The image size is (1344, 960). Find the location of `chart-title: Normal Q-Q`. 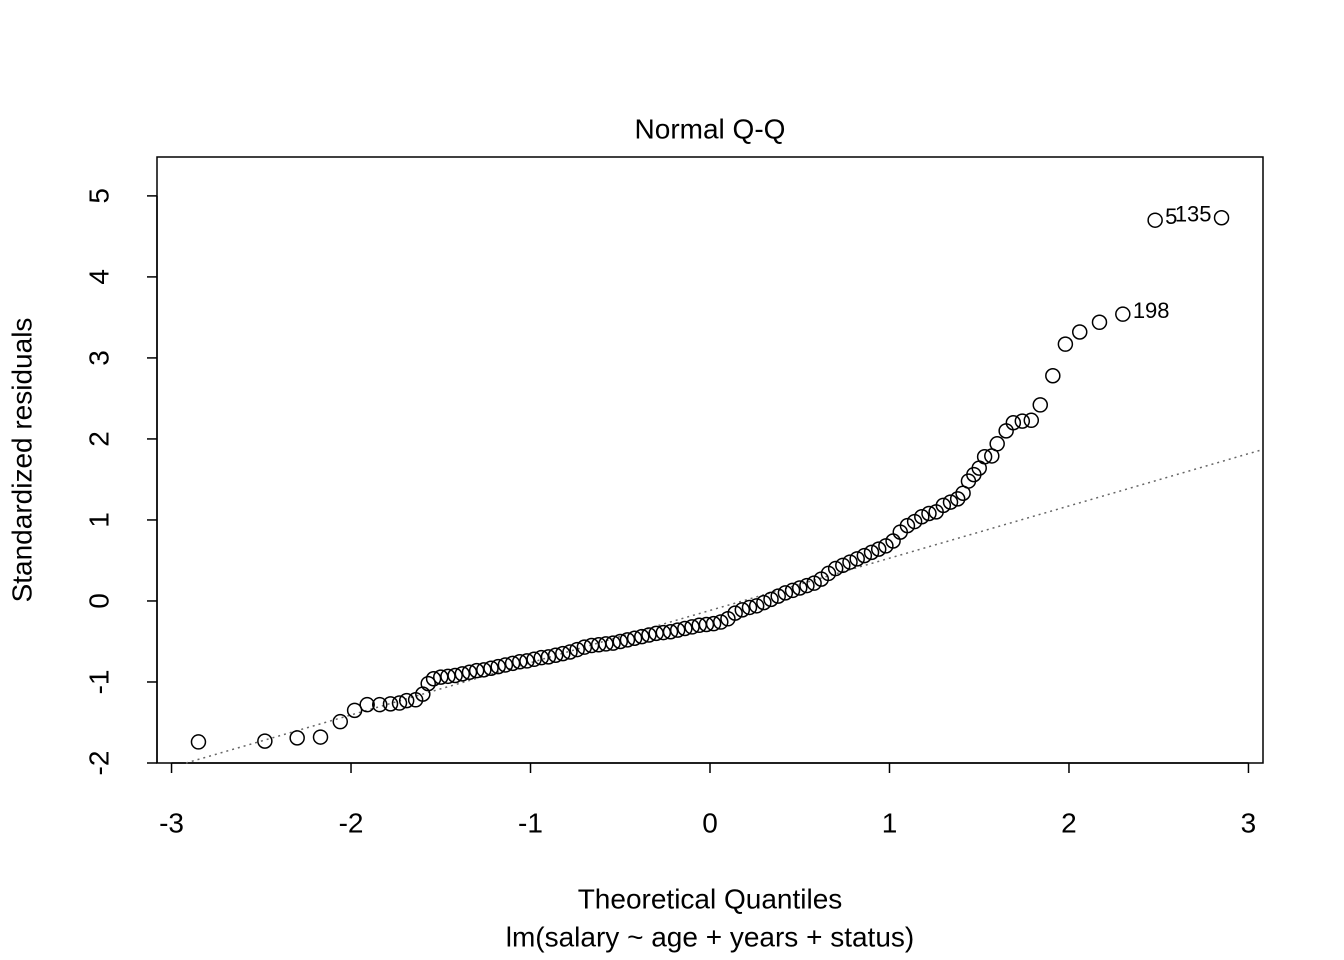

chart-title: Normal Q-Q is located at coordinates (710, 128).